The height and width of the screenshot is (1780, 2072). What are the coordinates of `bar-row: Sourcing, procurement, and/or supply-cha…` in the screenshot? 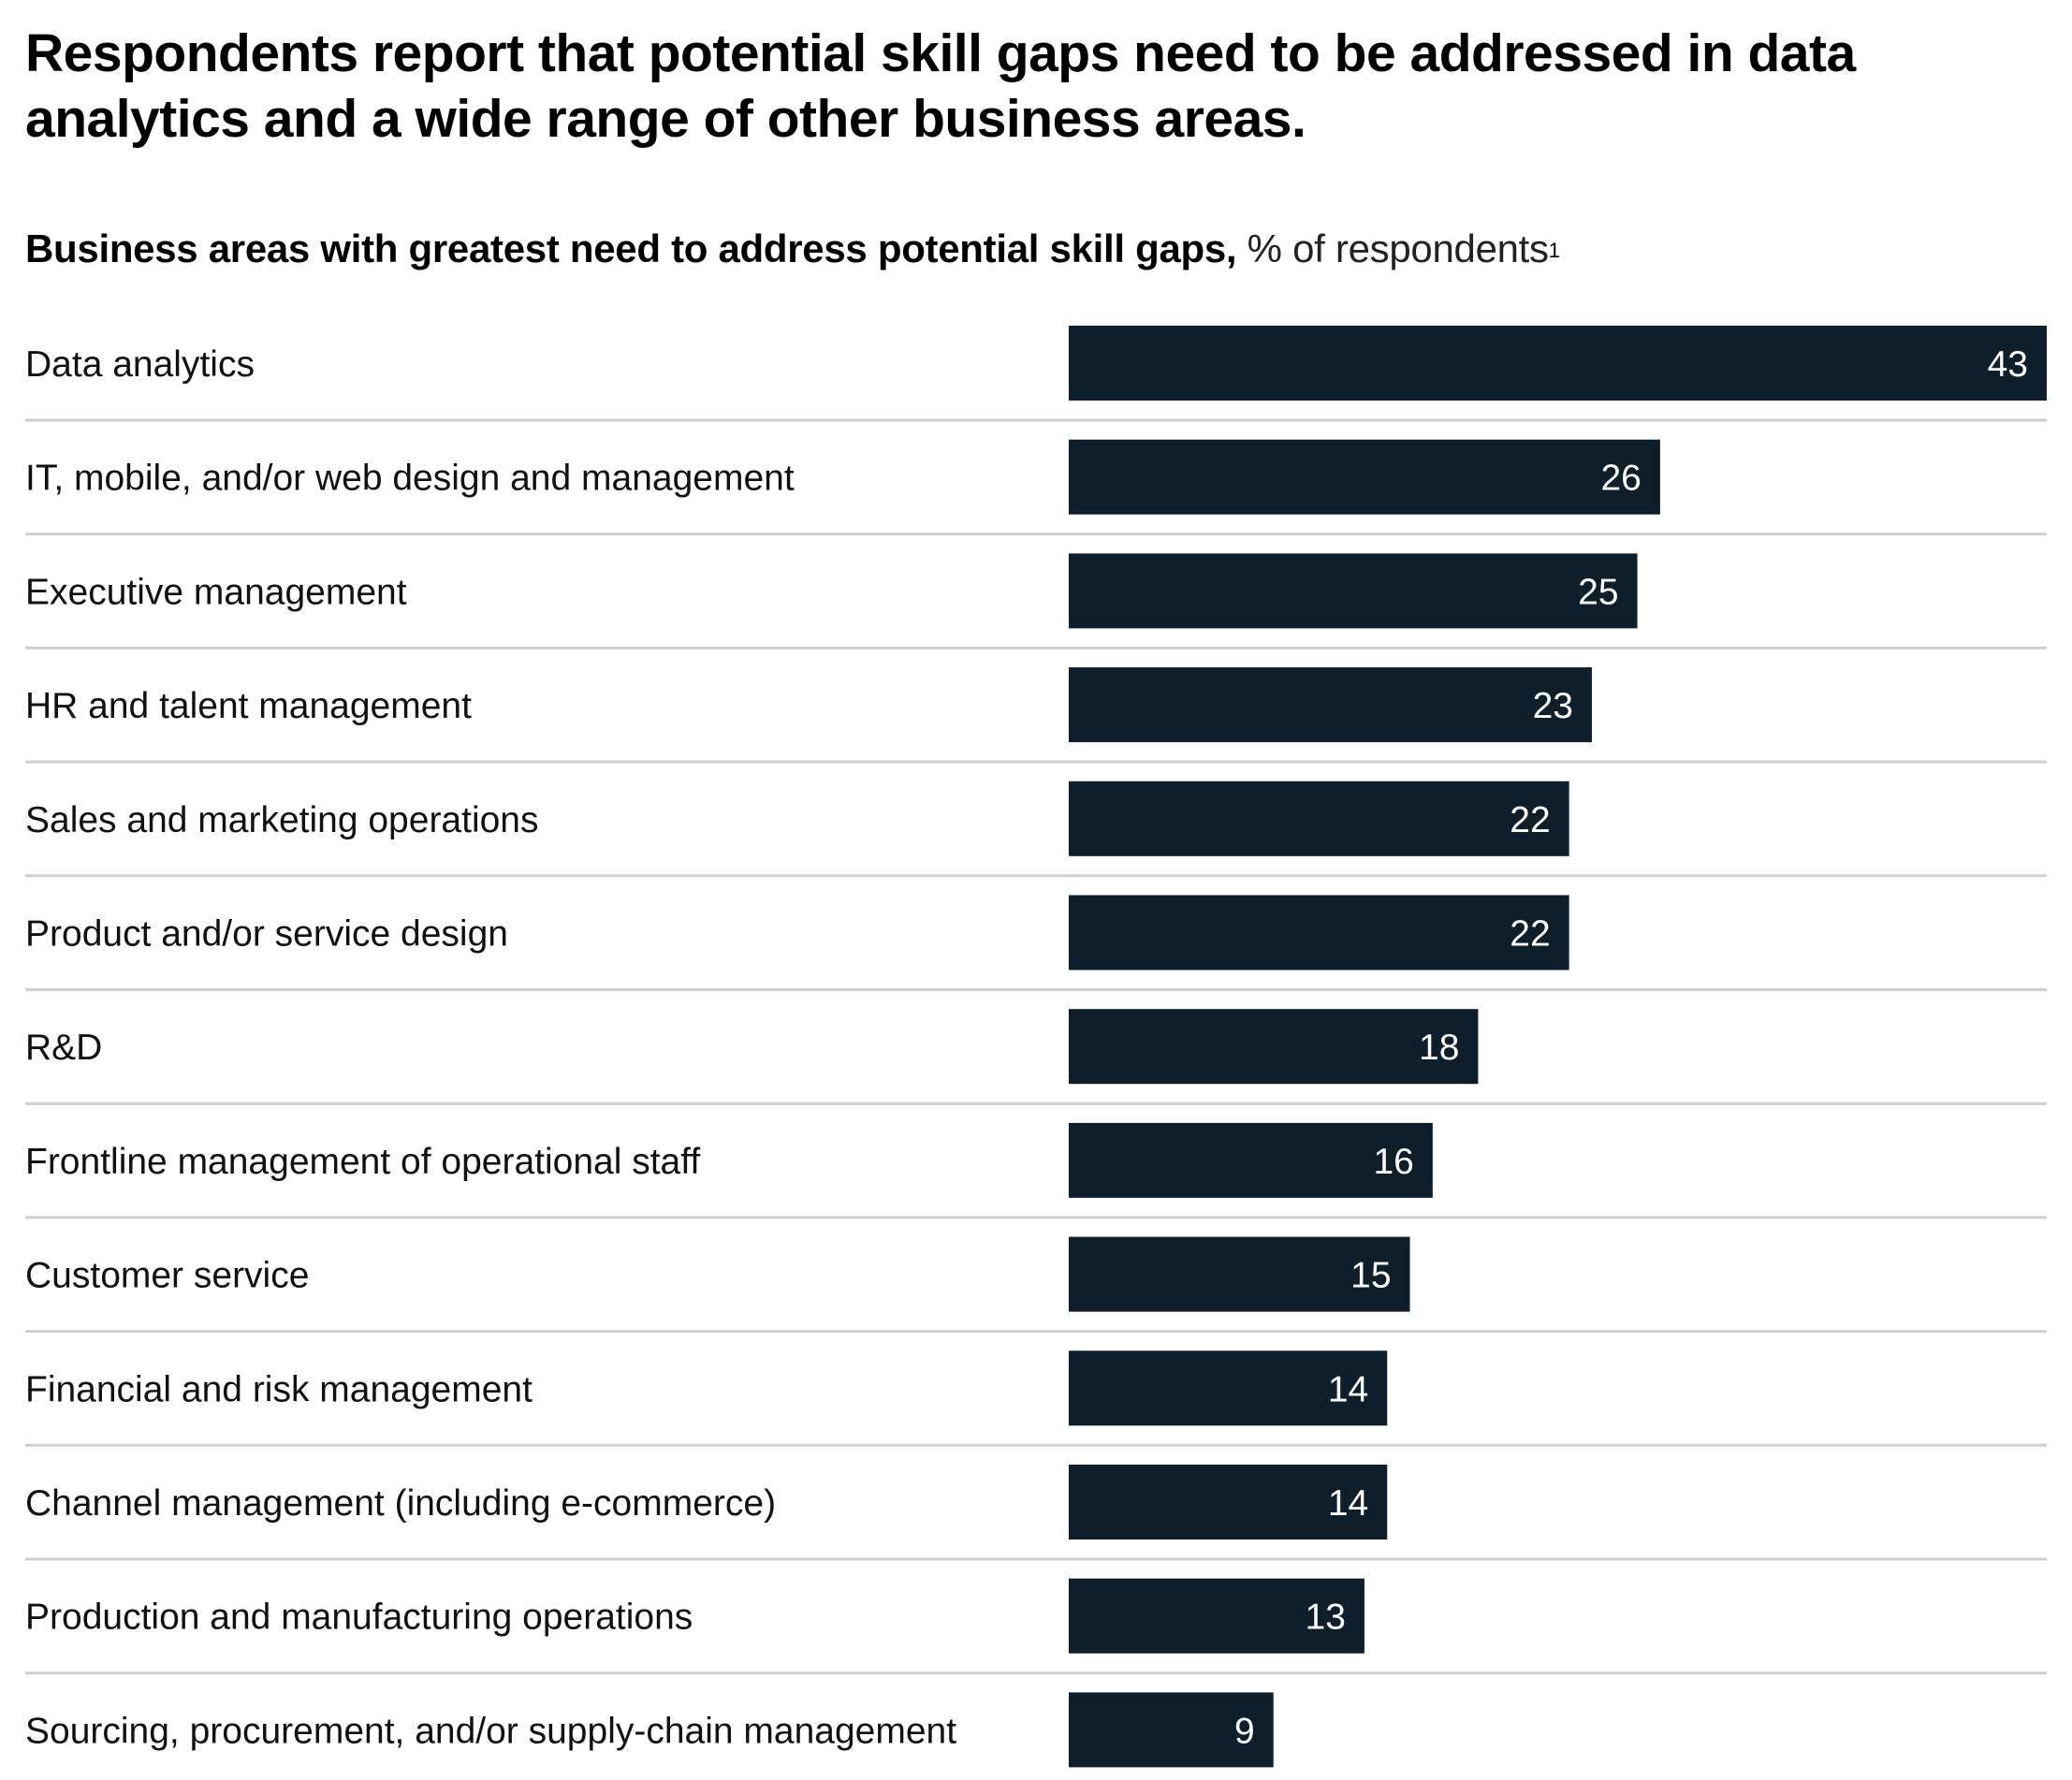 It's located at (649, 1730).